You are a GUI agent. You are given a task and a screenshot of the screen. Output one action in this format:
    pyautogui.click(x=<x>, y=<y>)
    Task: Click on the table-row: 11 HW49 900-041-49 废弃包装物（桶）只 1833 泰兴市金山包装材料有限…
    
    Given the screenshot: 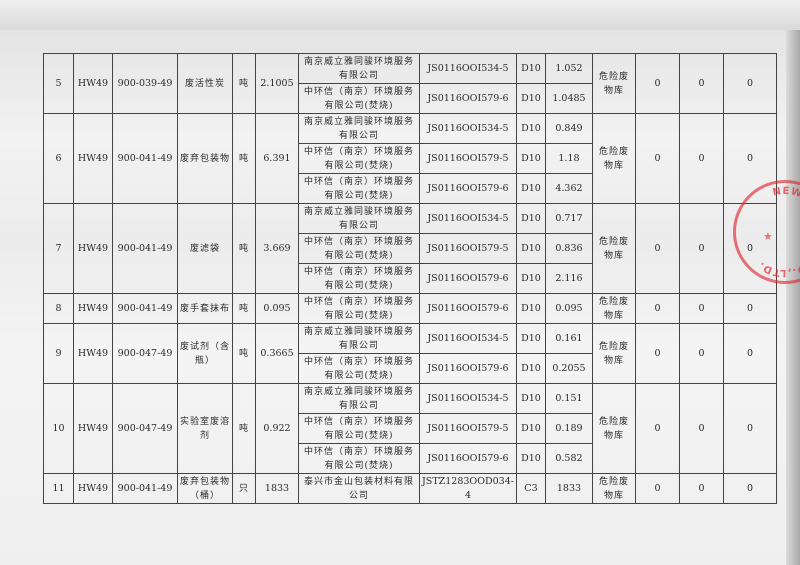 What is the action you would take?
    pyautogui.click(x=410, y=488)
    